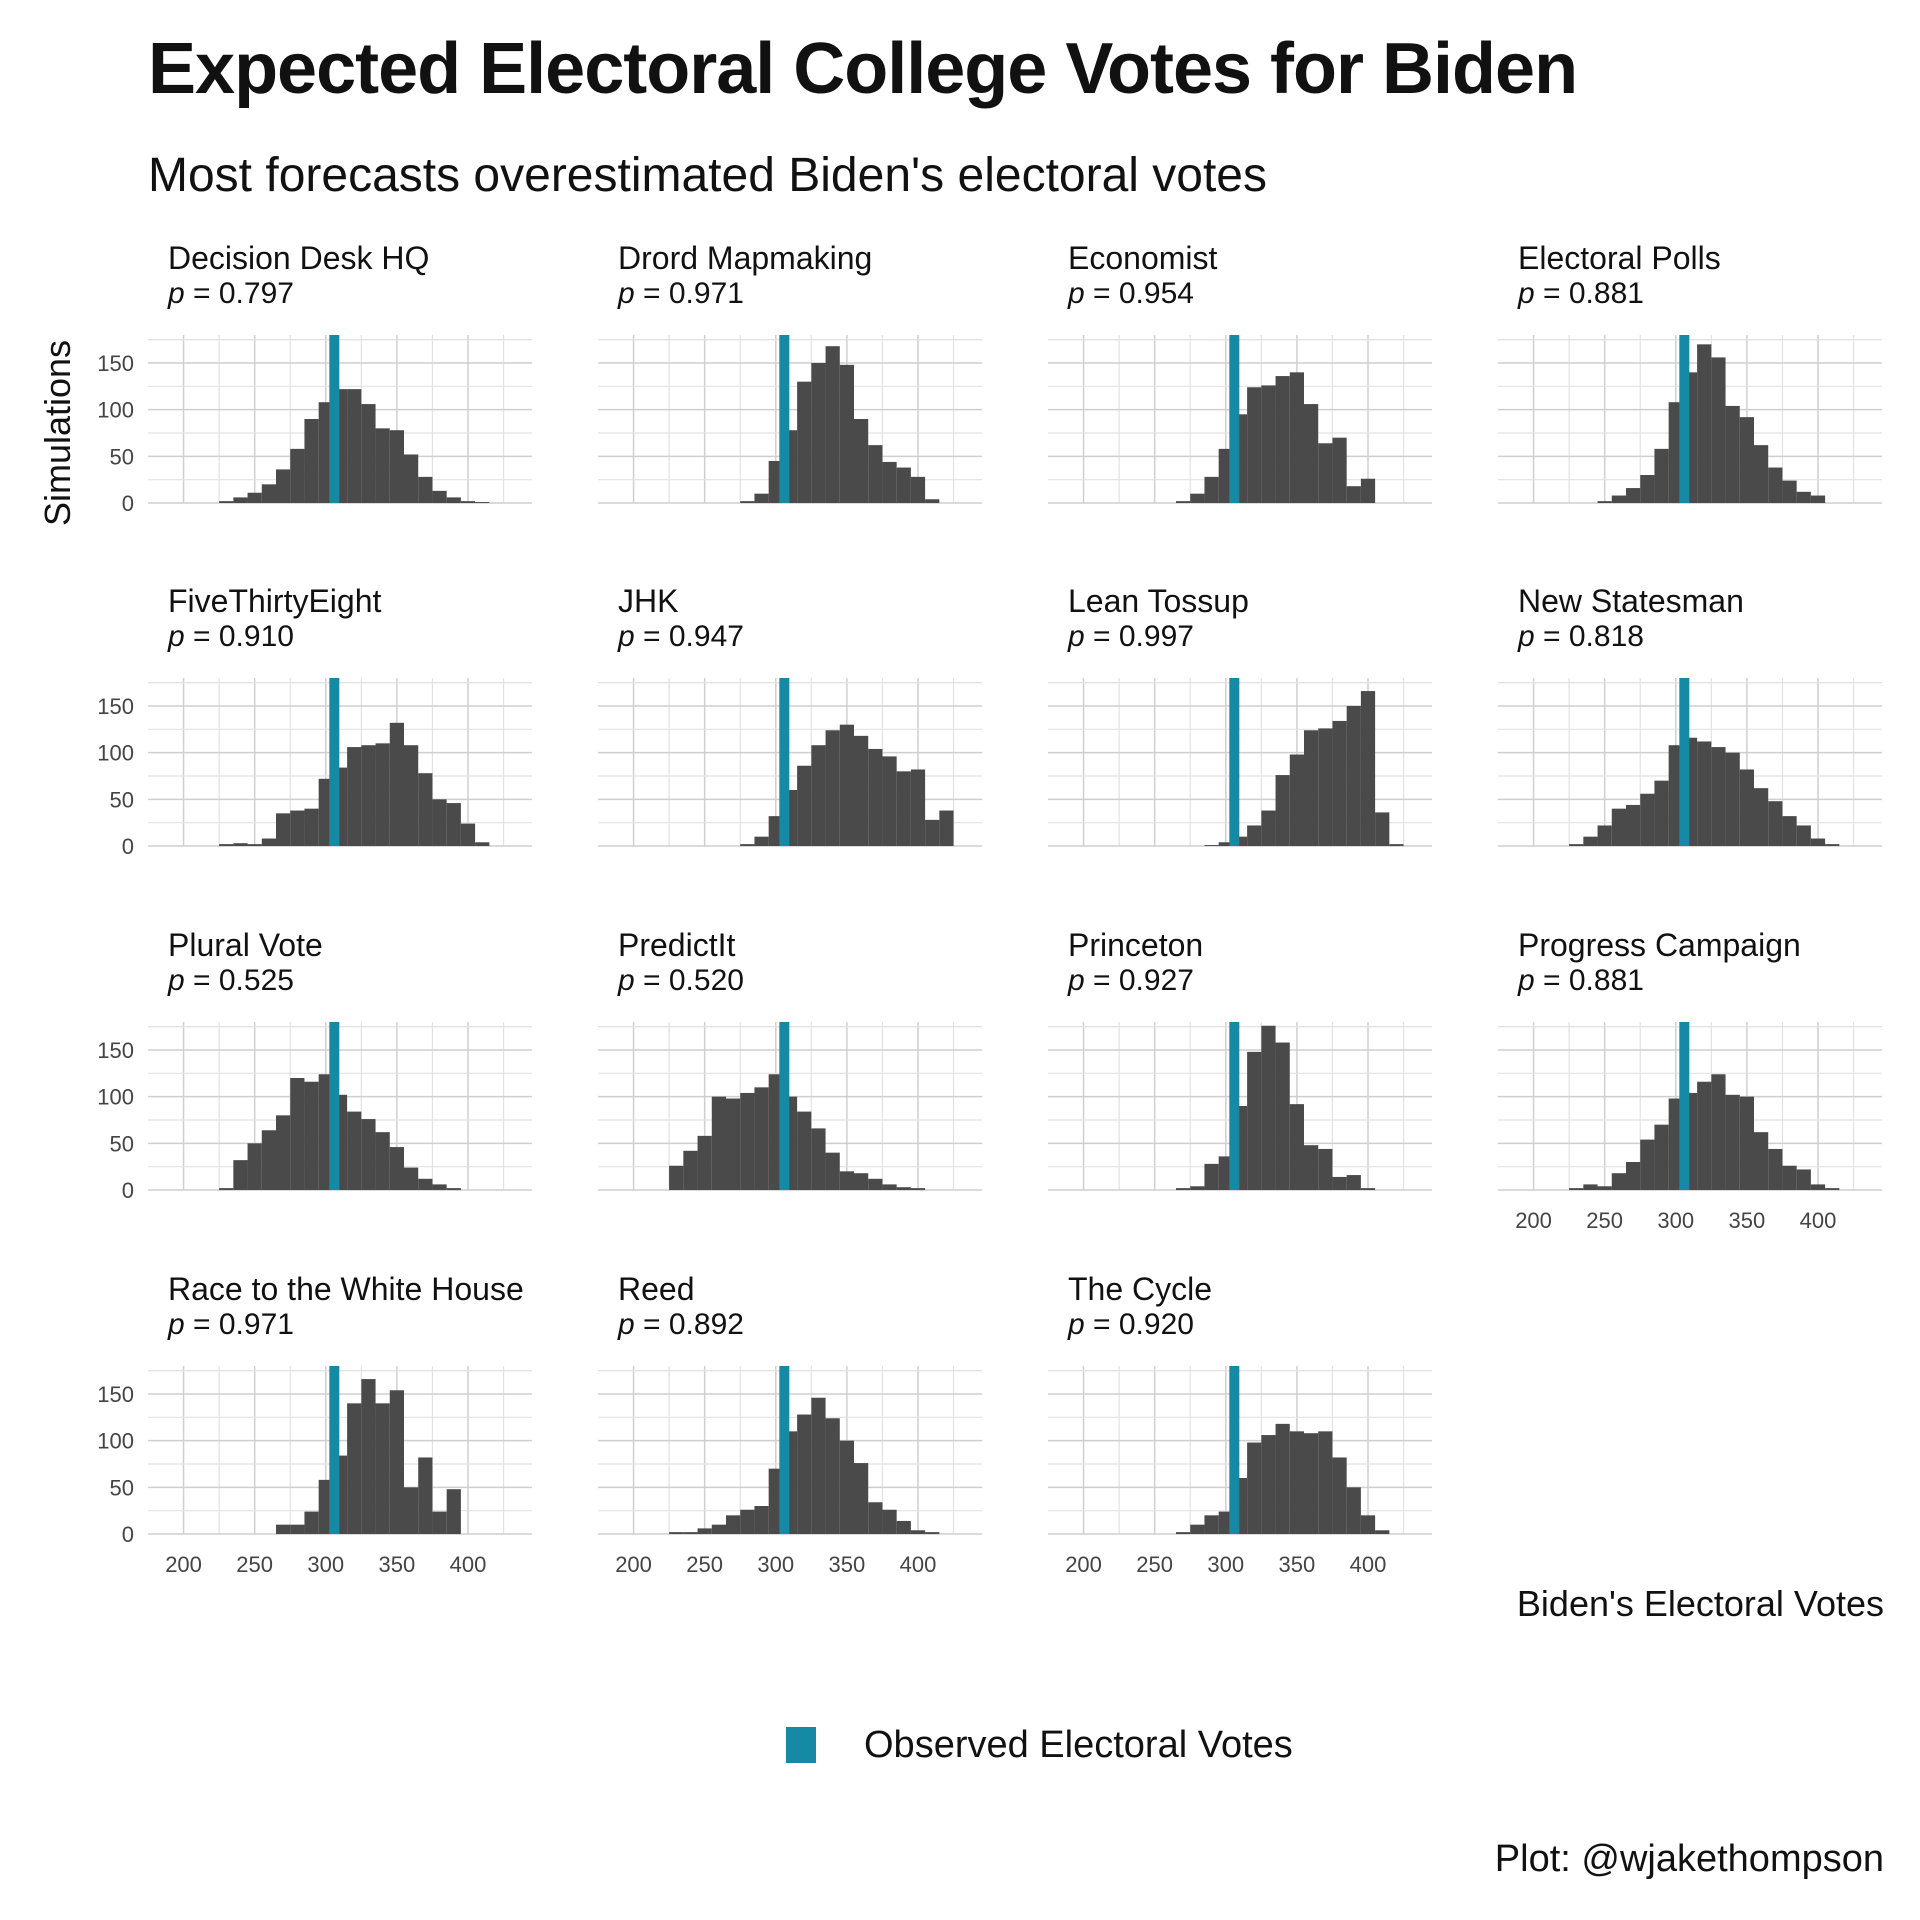  I want to click on y-tick-label: 100, so click(115, 753).